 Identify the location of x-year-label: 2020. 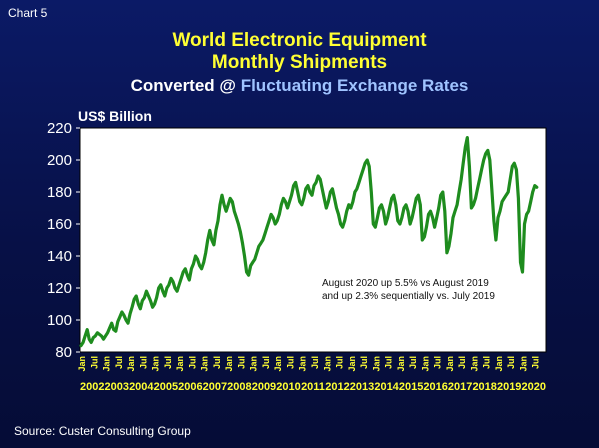
(533, 387).